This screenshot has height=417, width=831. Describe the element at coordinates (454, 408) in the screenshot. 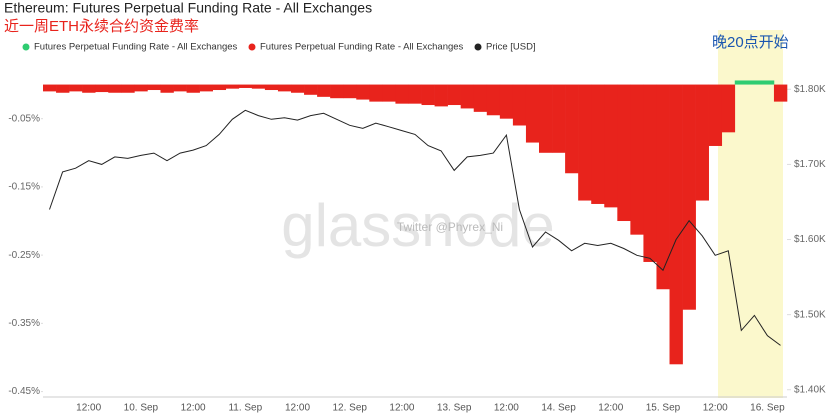

I see `x-tick-label: 13. Sep` at that location.